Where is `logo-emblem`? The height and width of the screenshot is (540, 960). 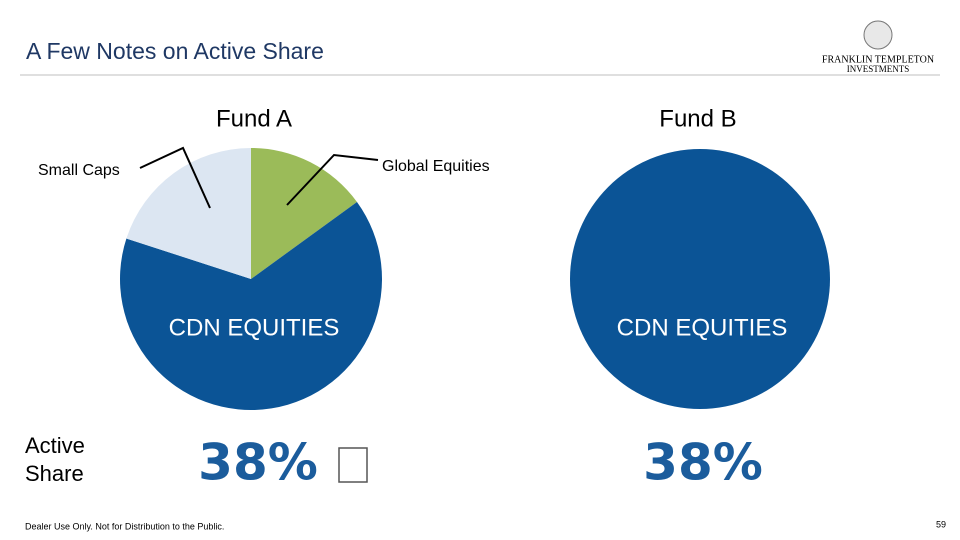
logo-emblem is located at coordinates (878, 35).